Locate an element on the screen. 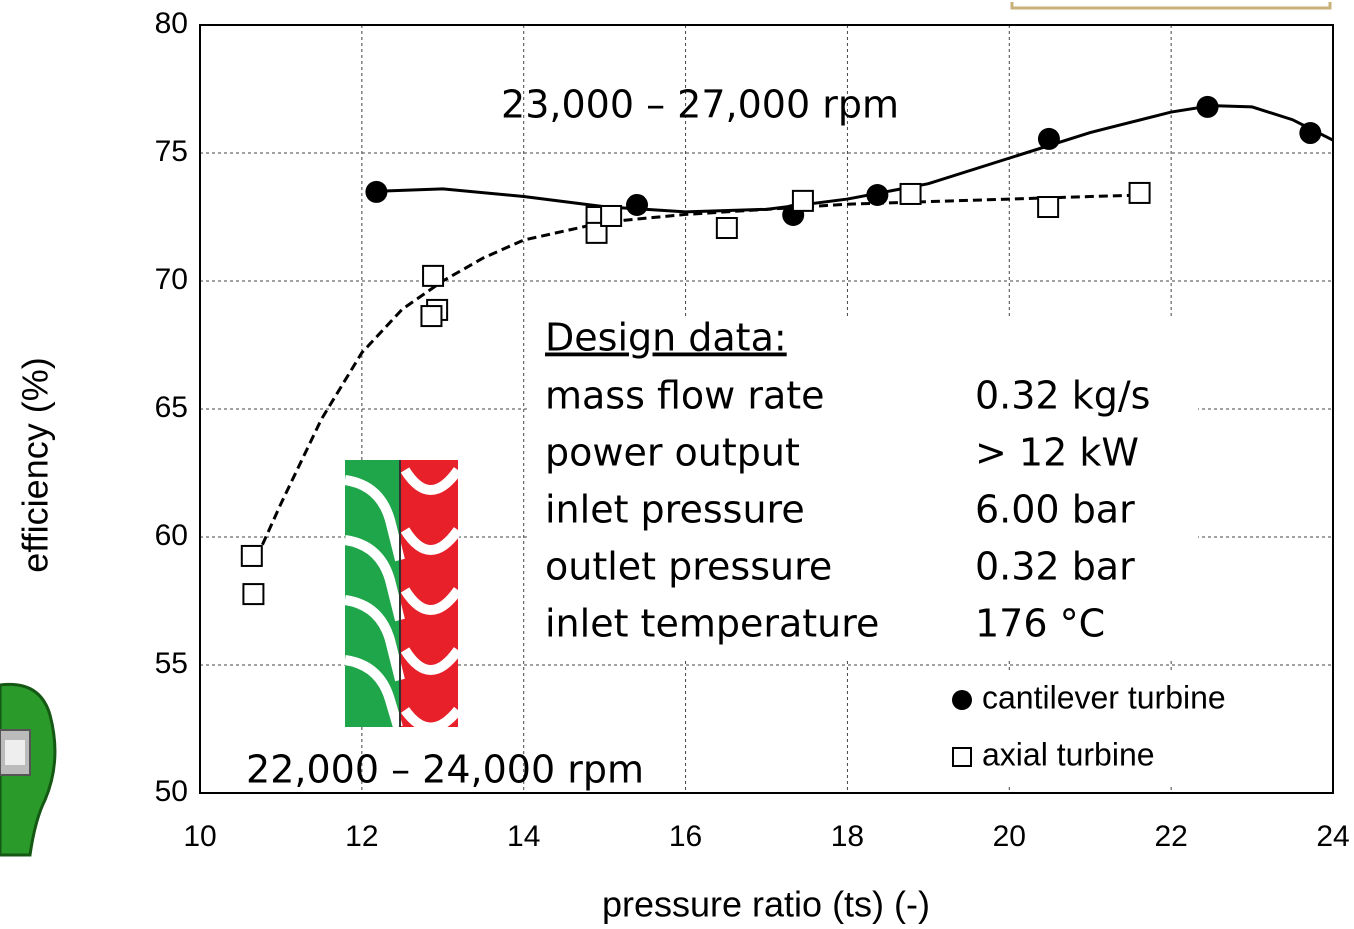  annotation: 23,000 – 27,000 rpm is located at coordinates (700, 105).